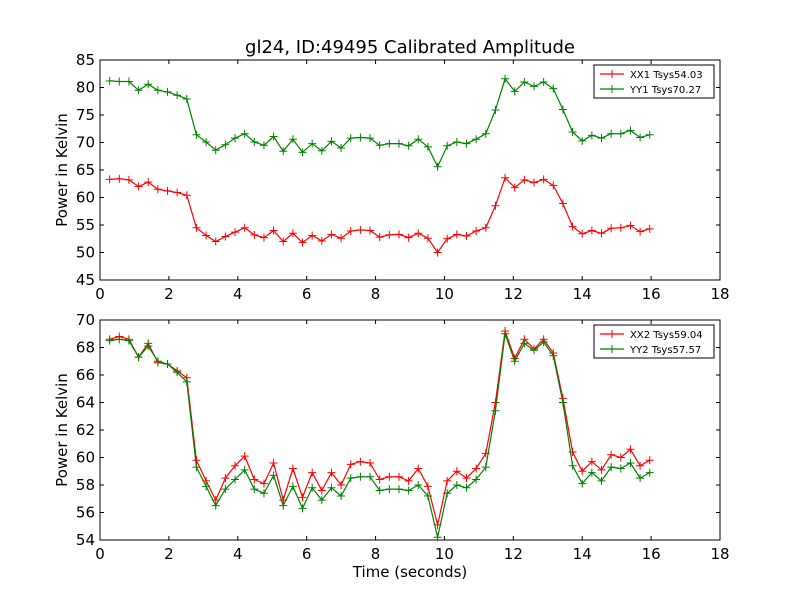 Image resolution: width=800 pixels, height=600 pixels. What do you see at coordinates (85, 143) in the screenshot?
I see `y-tick-label: 70` at bounding box center [85, 143].